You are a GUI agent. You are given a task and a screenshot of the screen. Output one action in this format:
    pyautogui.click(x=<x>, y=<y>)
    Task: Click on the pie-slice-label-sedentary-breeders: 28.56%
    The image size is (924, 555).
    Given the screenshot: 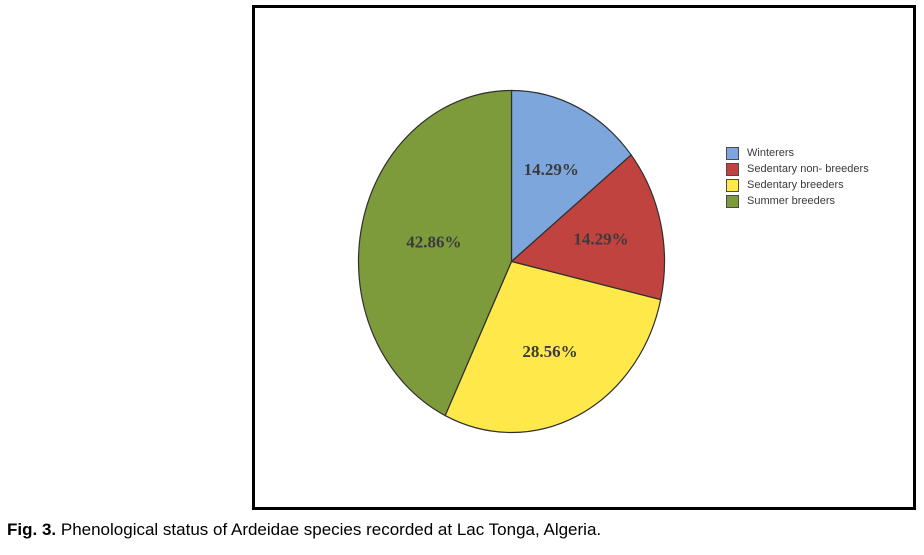 What is the action you would take?
    pyautogui.click(x=549, y=351)
    